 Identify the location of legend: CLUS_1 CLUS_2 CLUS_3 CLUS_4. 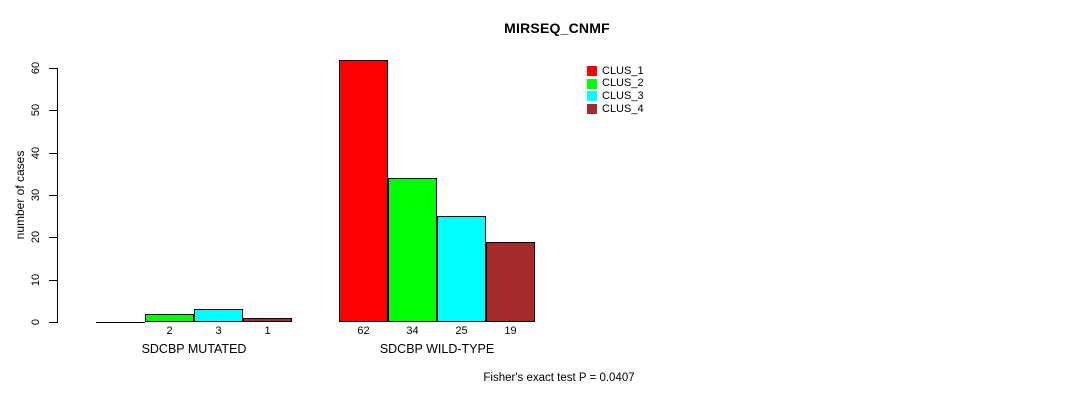
(615, 90).